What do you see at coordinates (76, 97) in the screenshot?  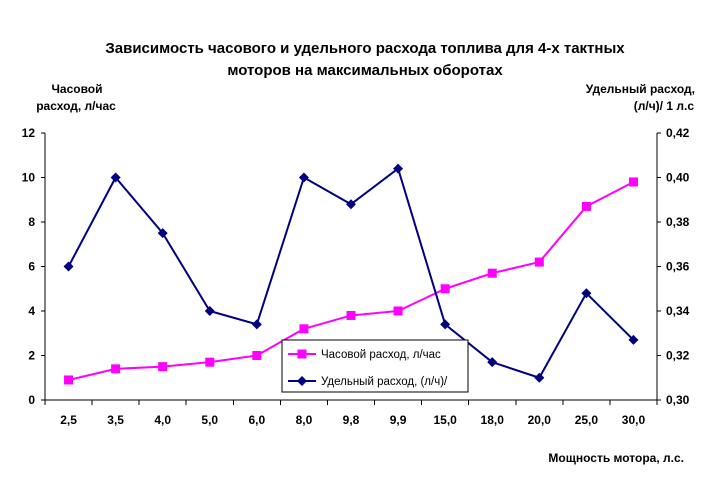 I see `left-axis-title: Часовой расход, л/час` at bounding box center [76, 97].